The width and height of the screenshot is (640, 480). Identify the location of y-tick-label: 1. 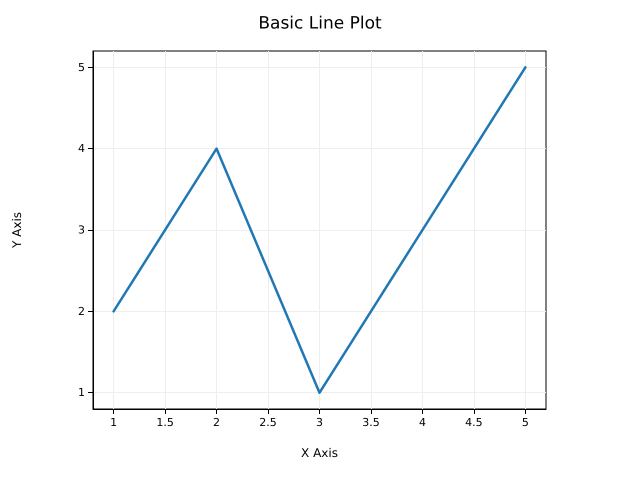
(81, 393).